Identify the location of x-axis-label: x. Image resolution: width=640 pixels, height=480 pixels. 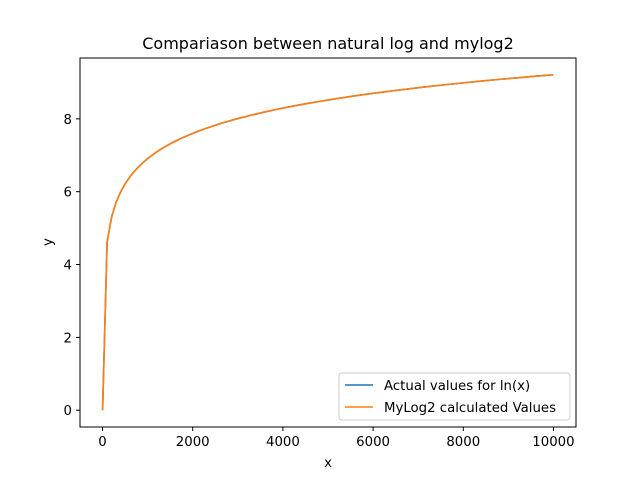
(328, 463).